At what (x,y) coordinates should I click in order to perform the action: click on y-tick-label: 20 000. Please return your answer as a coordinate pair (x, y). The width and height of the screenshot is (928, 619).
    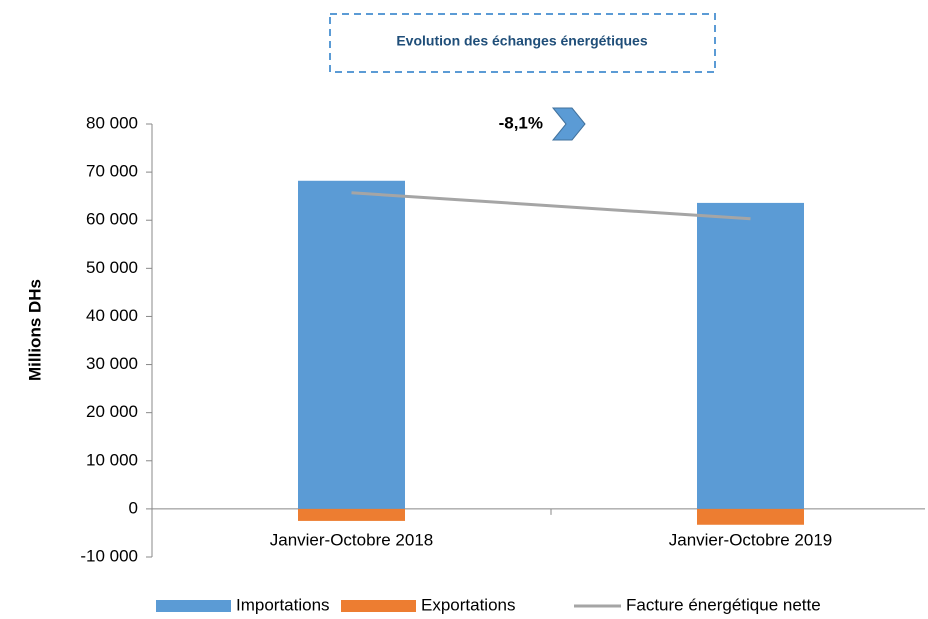
    Looking at the image, I should click on (112, 411).